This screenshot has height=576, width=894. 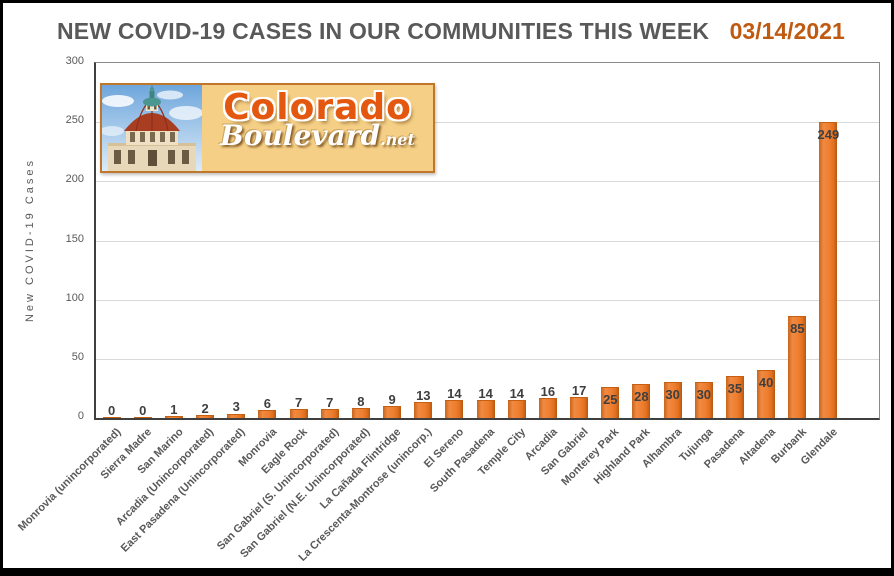 I want to click on pasadena-city-hall-photo, so click(x=152, y=128).